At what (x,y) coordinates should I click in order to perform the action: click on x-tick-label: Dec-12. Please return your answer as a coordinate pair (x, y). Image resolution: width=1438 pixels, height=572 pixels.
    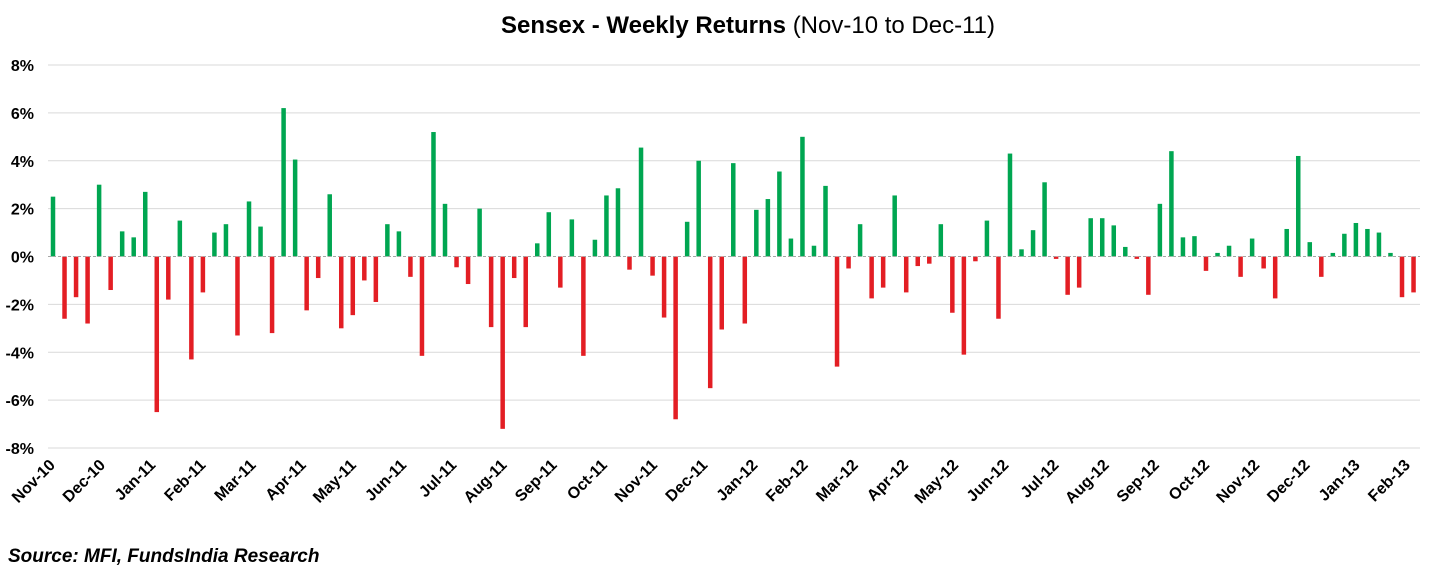
    Looking at the image, I should click on (1288, 481).